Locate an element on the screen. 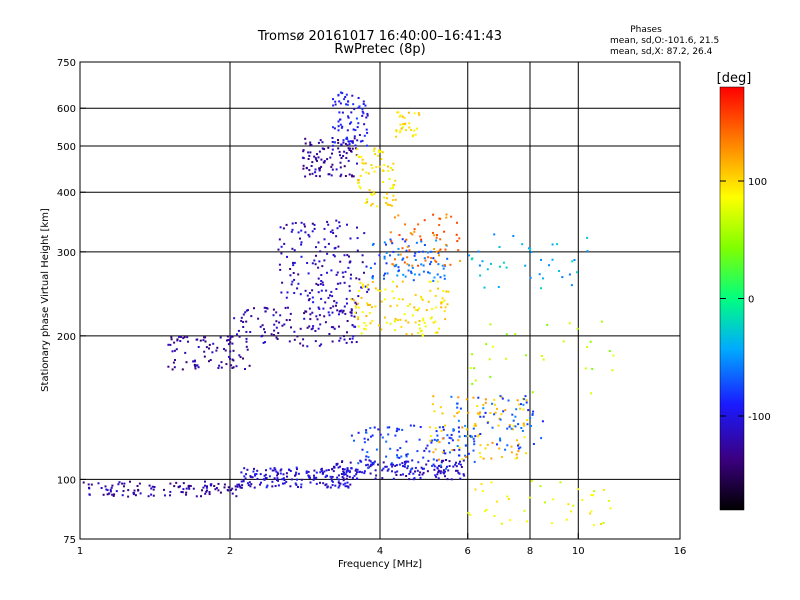  x-tick-label: 16 is located at coordinates (680, 551).